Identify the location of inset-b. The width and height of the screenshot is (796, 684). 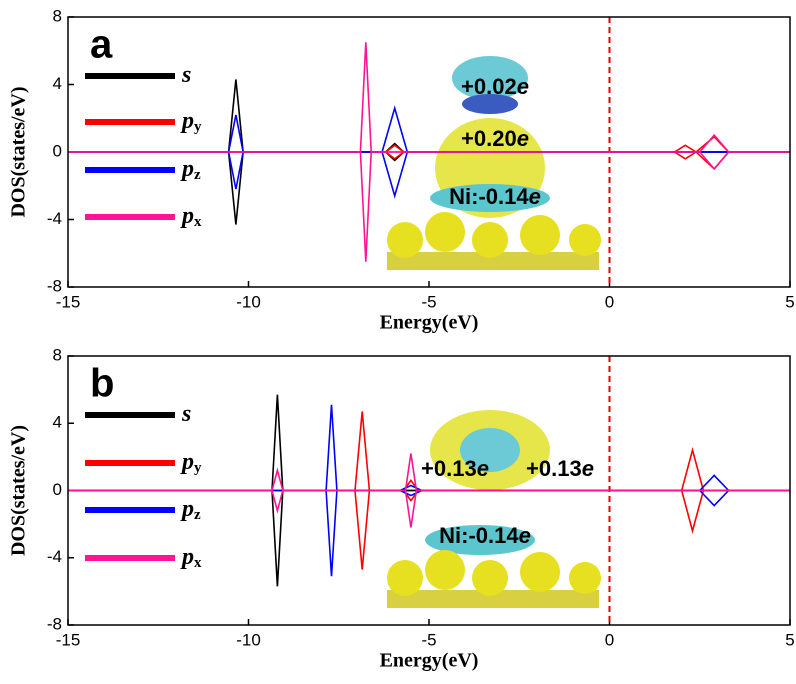
(494, 509).